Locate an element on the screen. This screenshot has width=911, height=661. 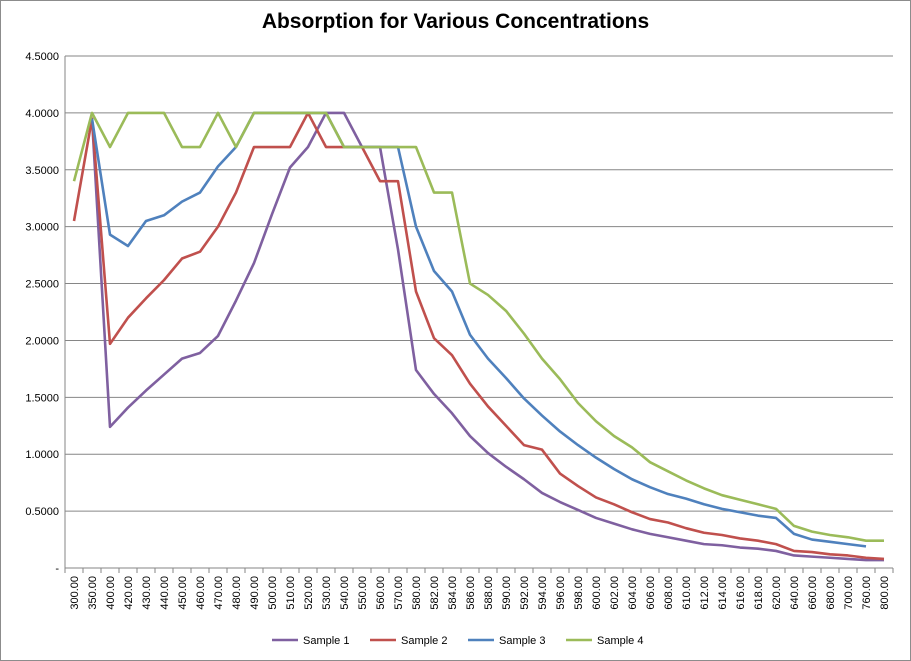
x-tick-label: 600.00 is located at coordinates (597, 593).